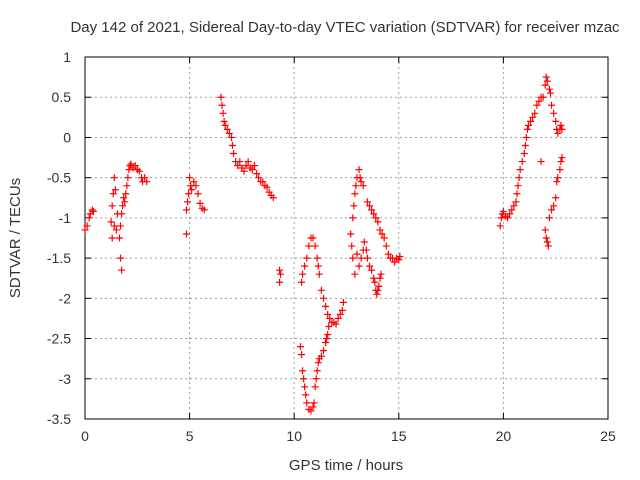  I want to click on y-tick-label: 1, so click(67, 57).